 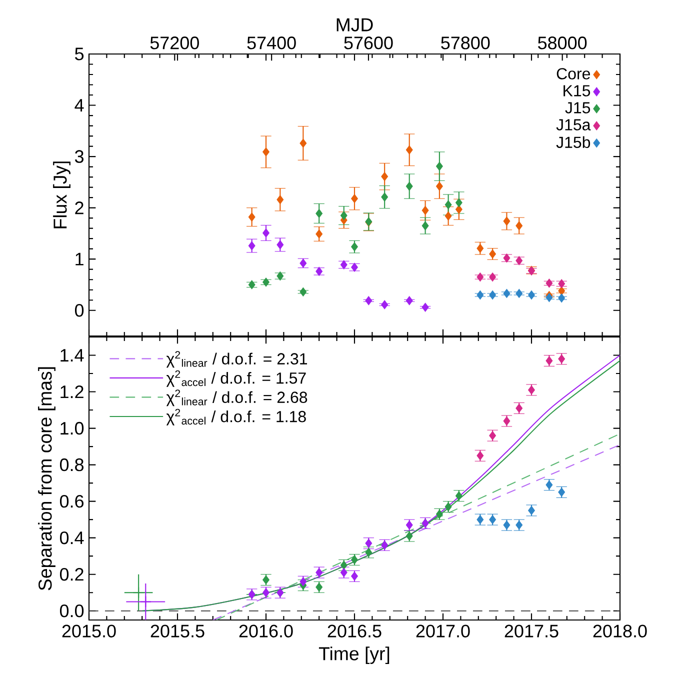 What do you see at coordinates (72, 465) in the screenshot?
I see `y-tick-label: 0.8` at bounding box center [72, 465].